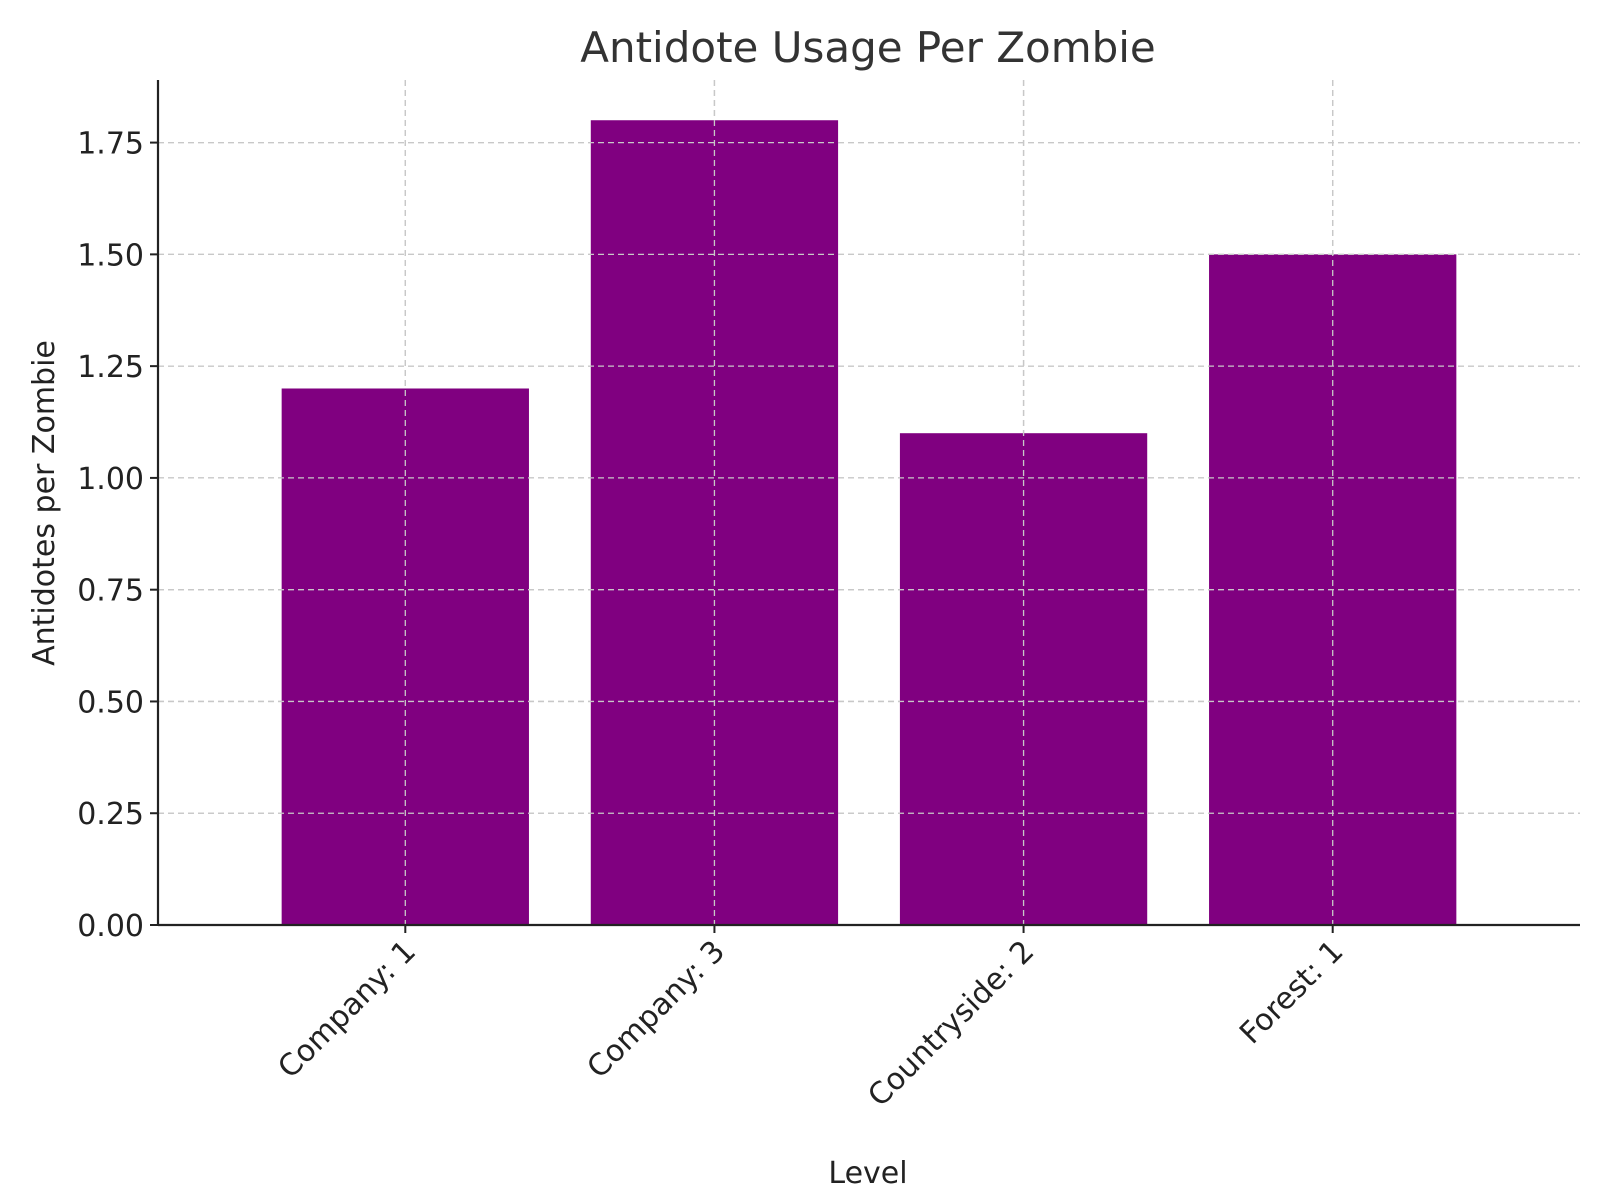 This screenshot has width=1600, height=1200. What do you see at coordinates (951, 1024) in the screenshot?
I see `x-tick-label: Countryside: 2` at bounding box center [951, 1024].